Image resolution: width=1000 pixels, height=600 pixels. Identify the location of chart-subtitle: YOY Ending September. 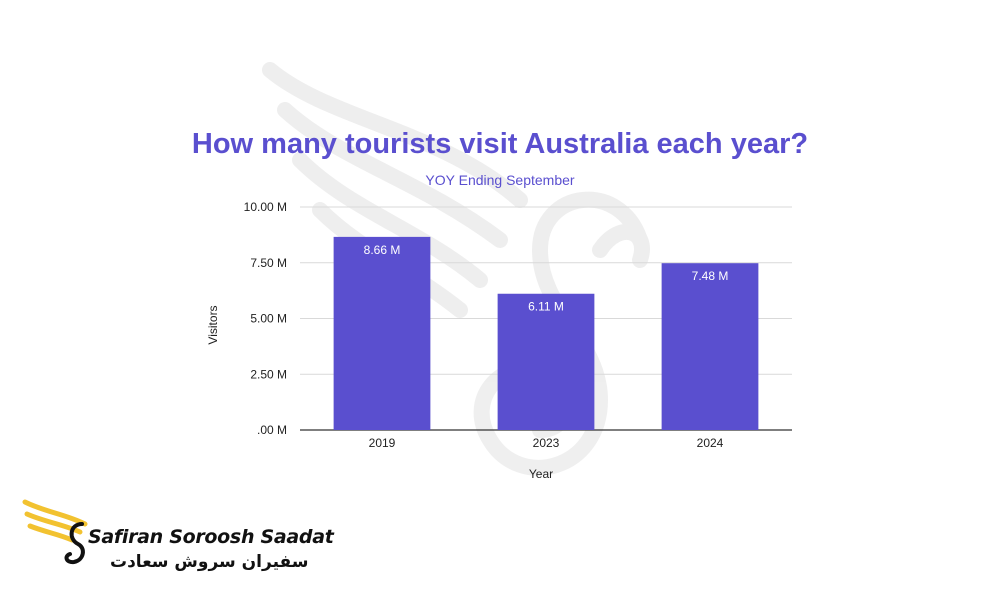
(500, 180).